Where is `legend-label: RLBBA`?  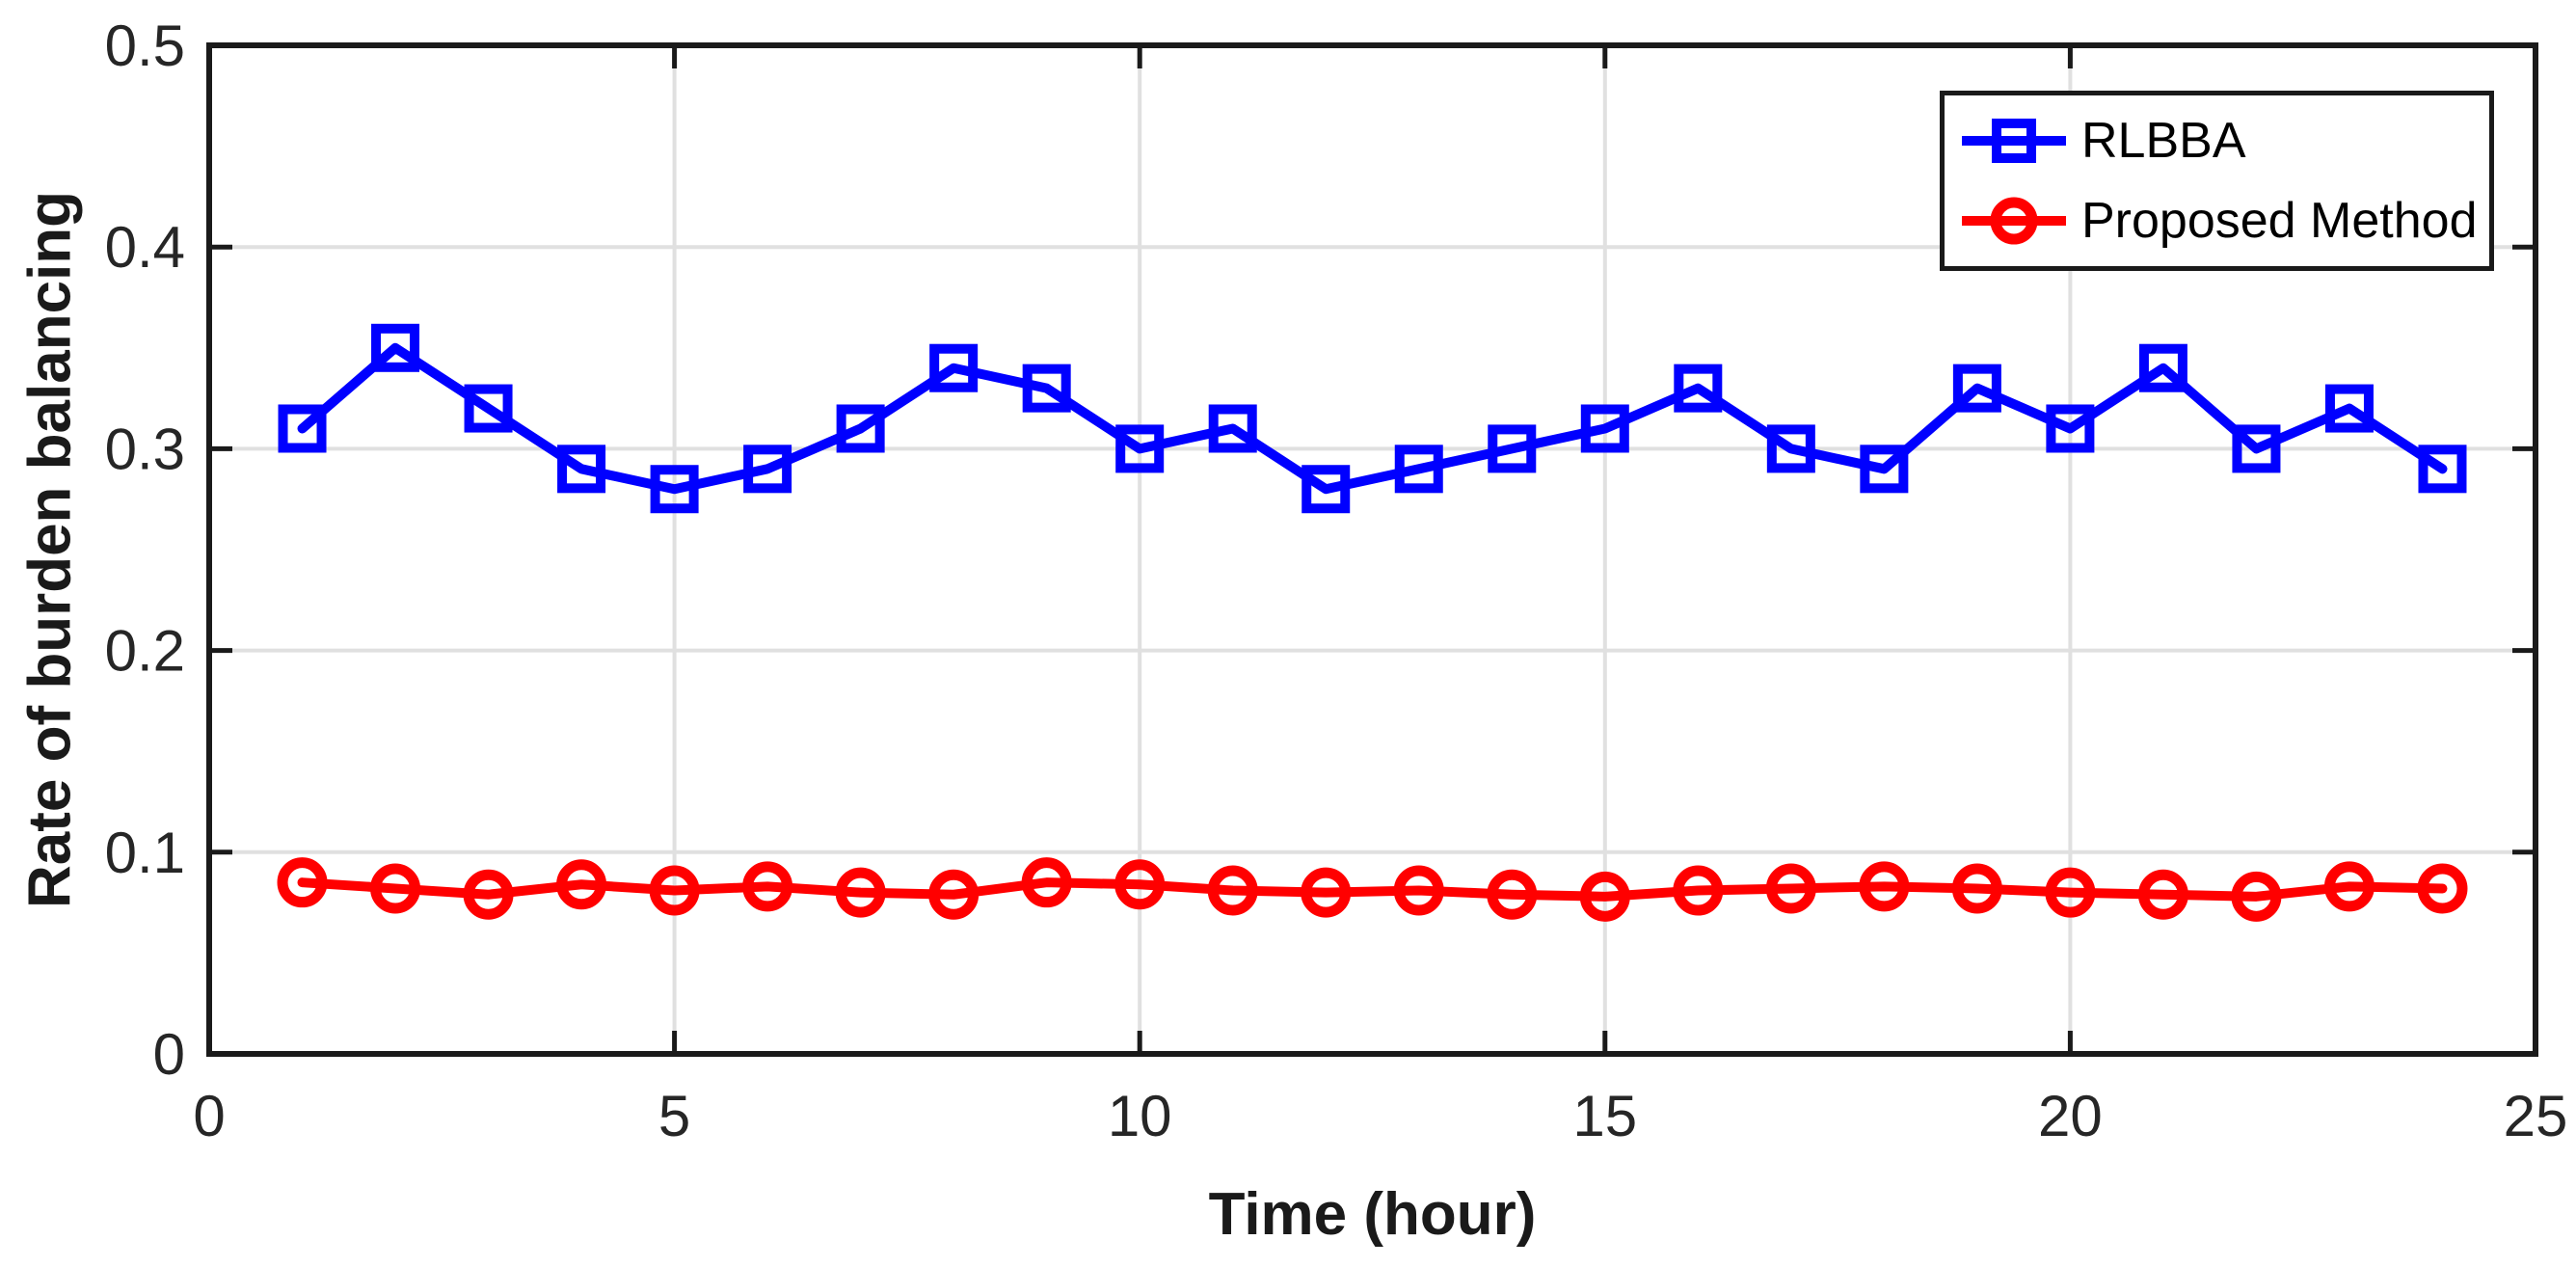 legend-label: RLBBA is located at coordinates (2164, 141).